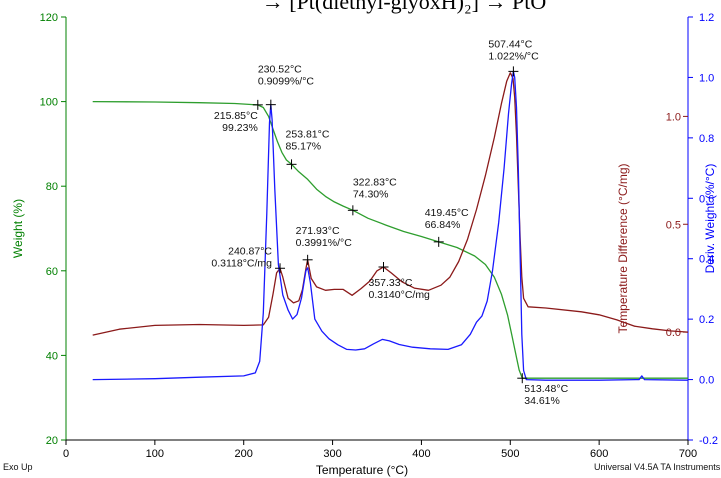  I want to click on annotation-label: 0.3118°C/mg, so click(241, 263).